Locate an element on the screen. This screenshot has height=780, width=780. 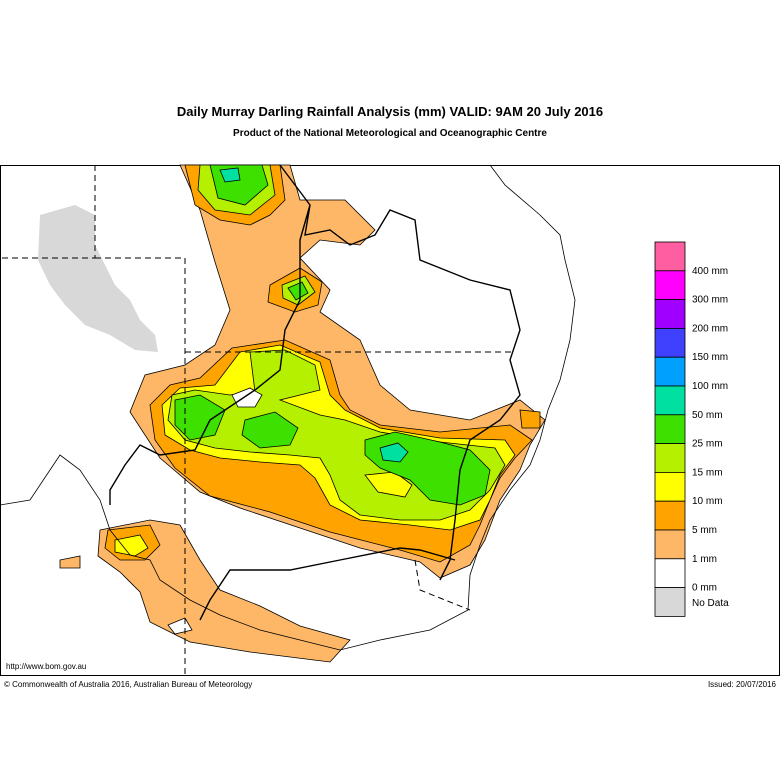
legend-label: 5 mm is located at coordinates (704, 530).